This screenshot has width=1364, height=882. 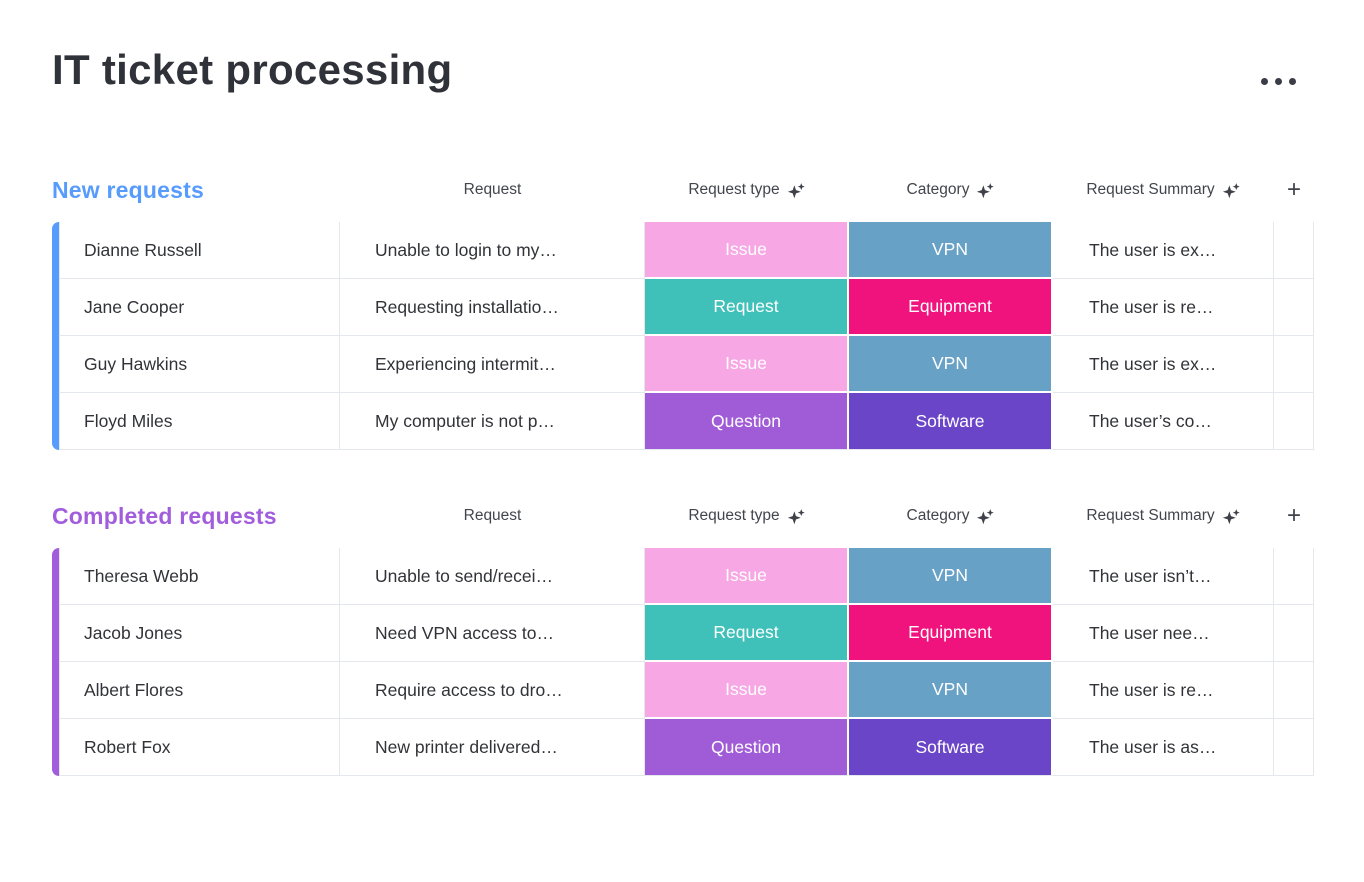 What do you see at coordinates (683, 70) in the screenshot?
I see `board-header: IT ticket processing` at bounding box center [683, 70].